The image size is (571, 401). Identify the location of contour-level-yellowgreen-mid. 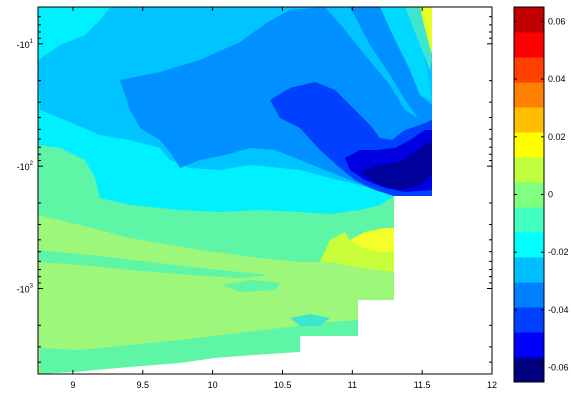
(357, 252).